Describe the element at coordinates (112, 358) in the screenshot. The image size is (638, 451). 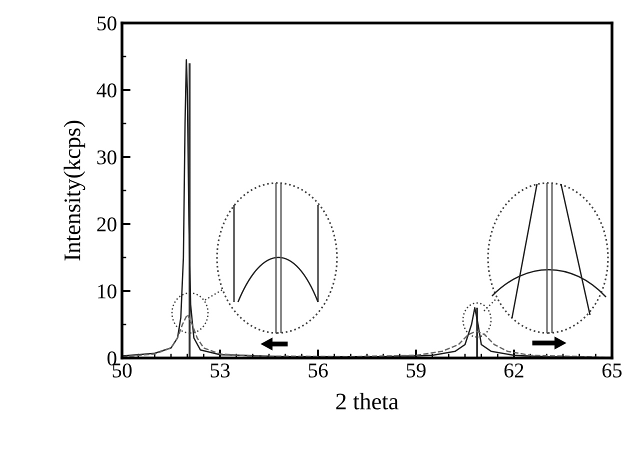
I see `y-tick-label: 0` at that location.